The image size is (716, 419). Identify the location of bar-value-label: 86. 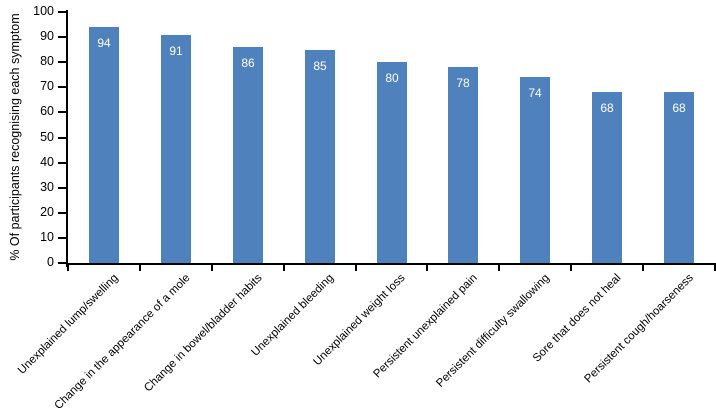
(248, 63).